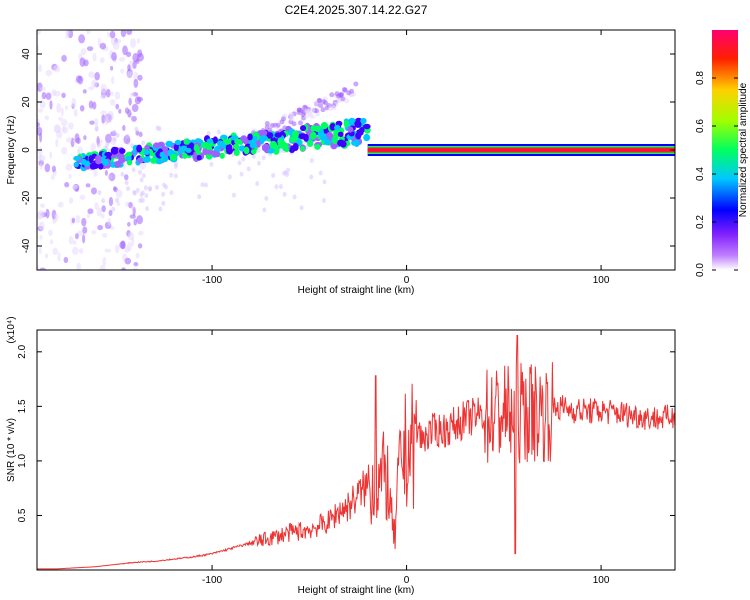  What do you see at coordinates (26, 54) in the screenshot?
I see `spectrogram-ytick-label: 40` at bounding box center [26, 54].